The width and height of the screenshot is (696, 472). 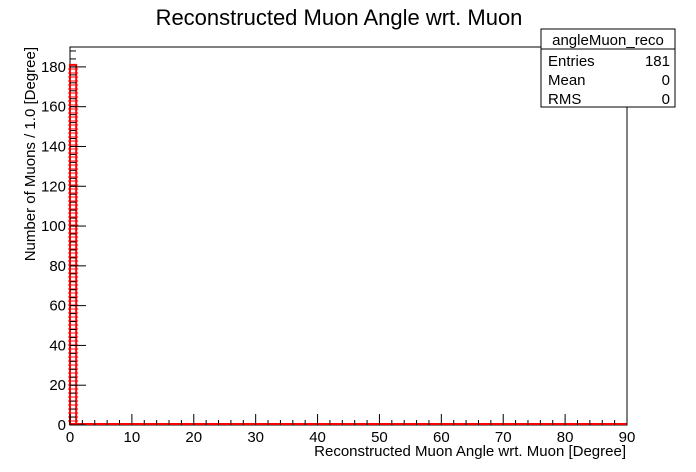 What do you see at coordinates (339, 17) in the screenshot?
I see `chart-title: Reconstructed Muon Angle wrt. Muon` at bounding box center [339, 17].